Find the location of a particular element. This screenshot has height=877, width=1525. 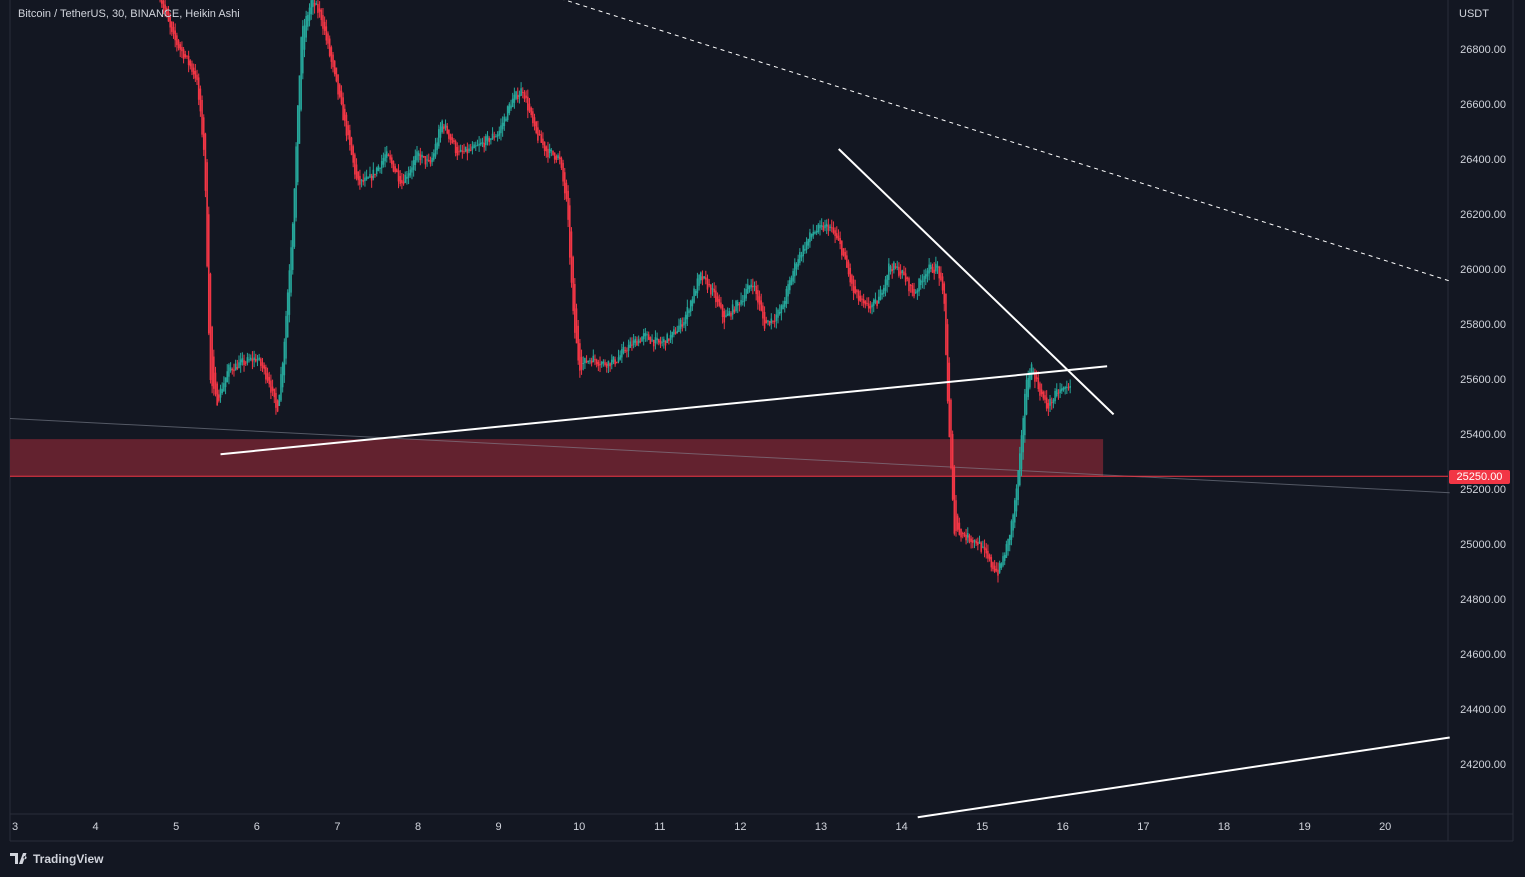

x-tick-label: 15 is located at coordinates (982, 827).